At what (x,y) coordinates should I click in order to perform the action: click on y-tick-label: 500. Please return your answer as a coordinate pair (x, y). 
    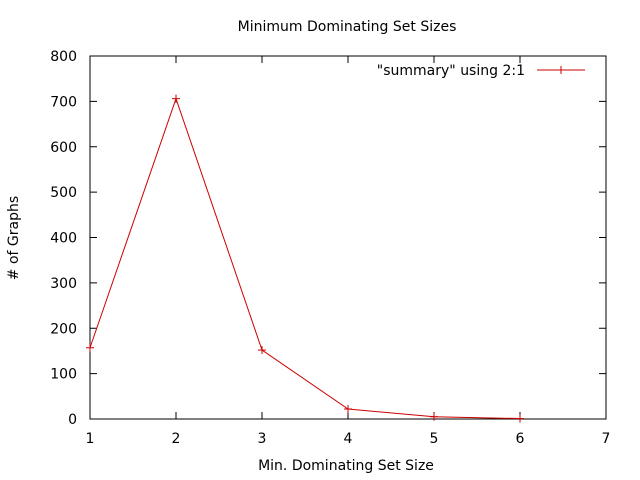
    Looking at the image, I should click on (63, 193).